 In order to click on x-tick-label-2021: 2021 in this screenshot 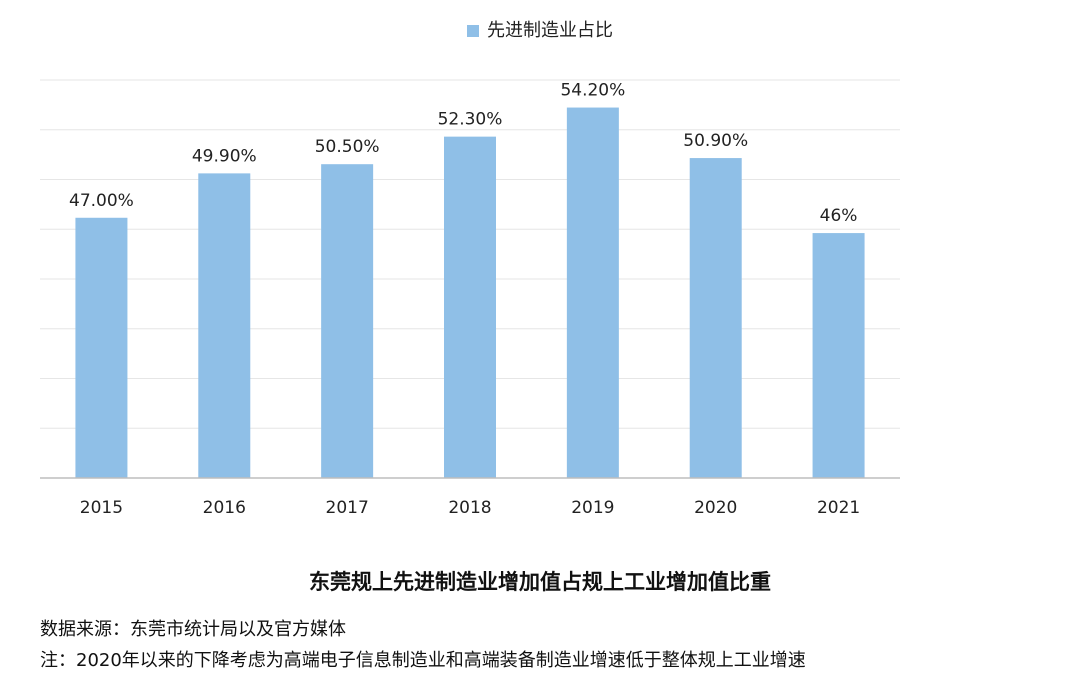, I will do `click(838, 508)`.